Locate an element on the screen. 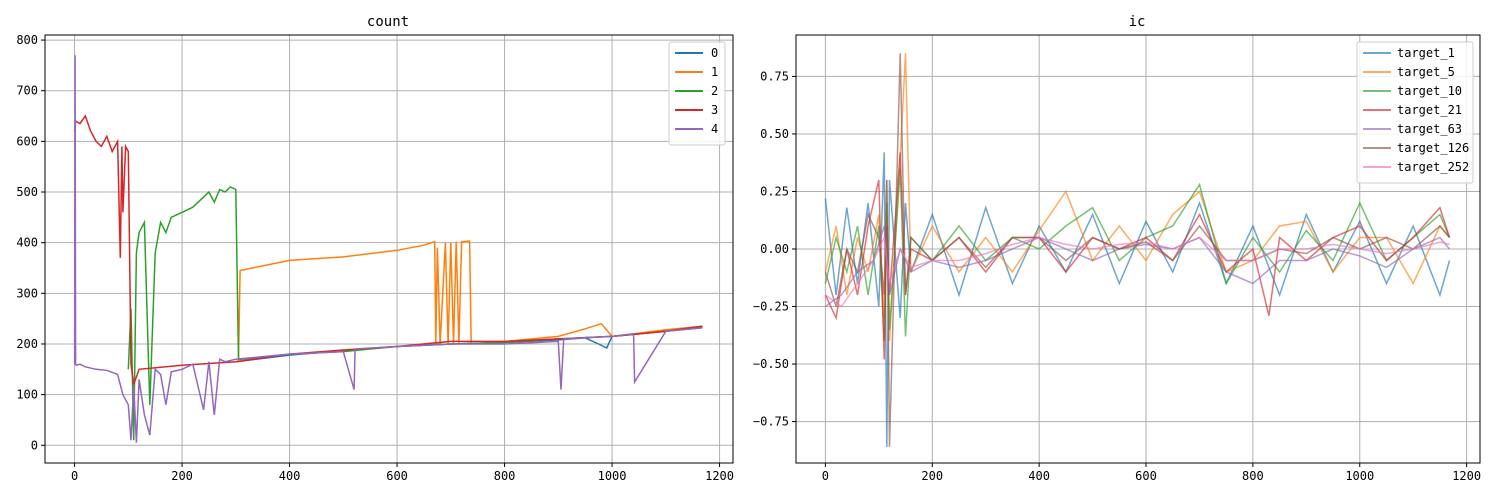  ic-chart-legend-label: target_63 is located at coordinates (1429, 129).